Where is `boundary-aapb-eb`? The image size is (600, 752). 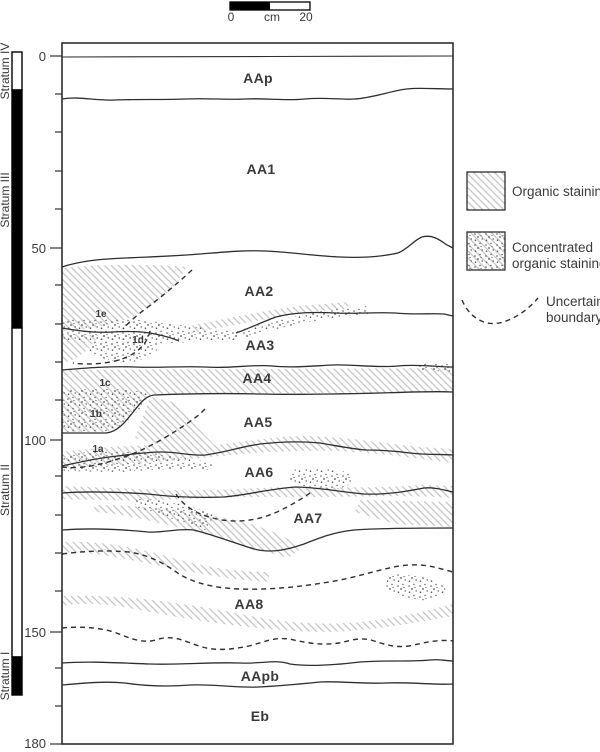 boundary-aapb-eb is located at coordinates (257, 684).